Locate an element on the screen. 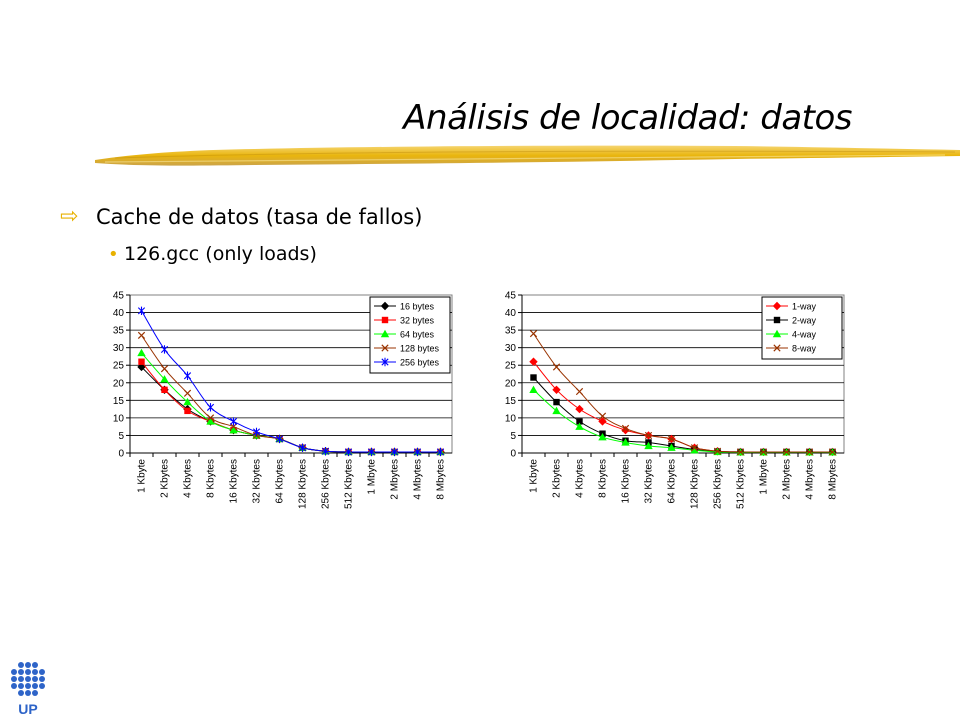  chart2-xtick-label: 16 Kbytes is located at coordinates (626, 481).